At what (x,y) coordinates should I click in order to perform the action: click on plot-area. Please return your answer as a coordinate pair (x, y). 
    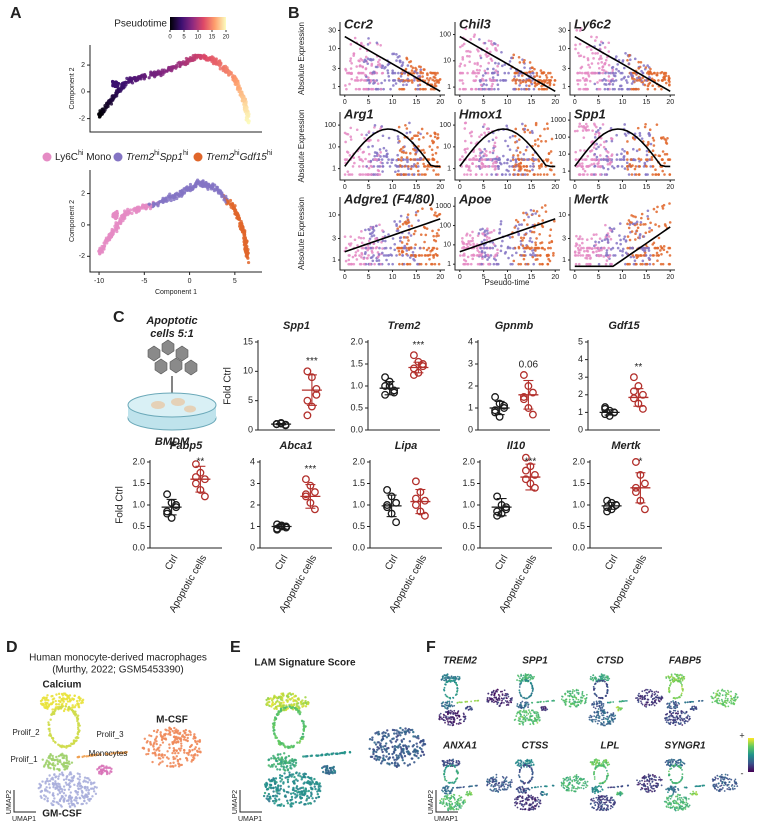
    Looking at the image, I should click on (392, 58).